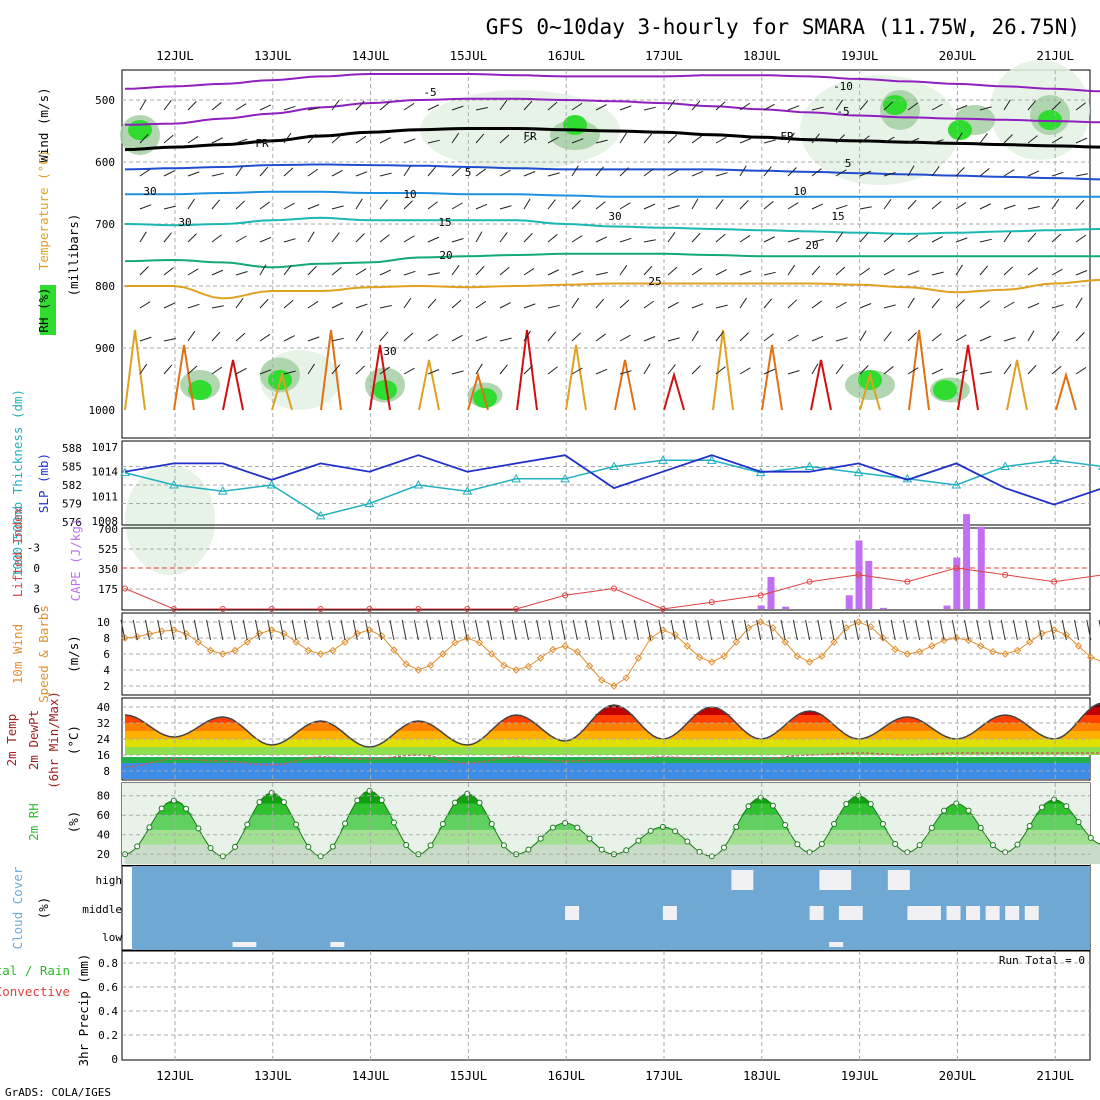 This screenshot has height=1100, width=1100. What do you see at coordinates (606, 1005) in the screenshot?
I see `precip-panel-frame` at bounding box center [606, 1005].